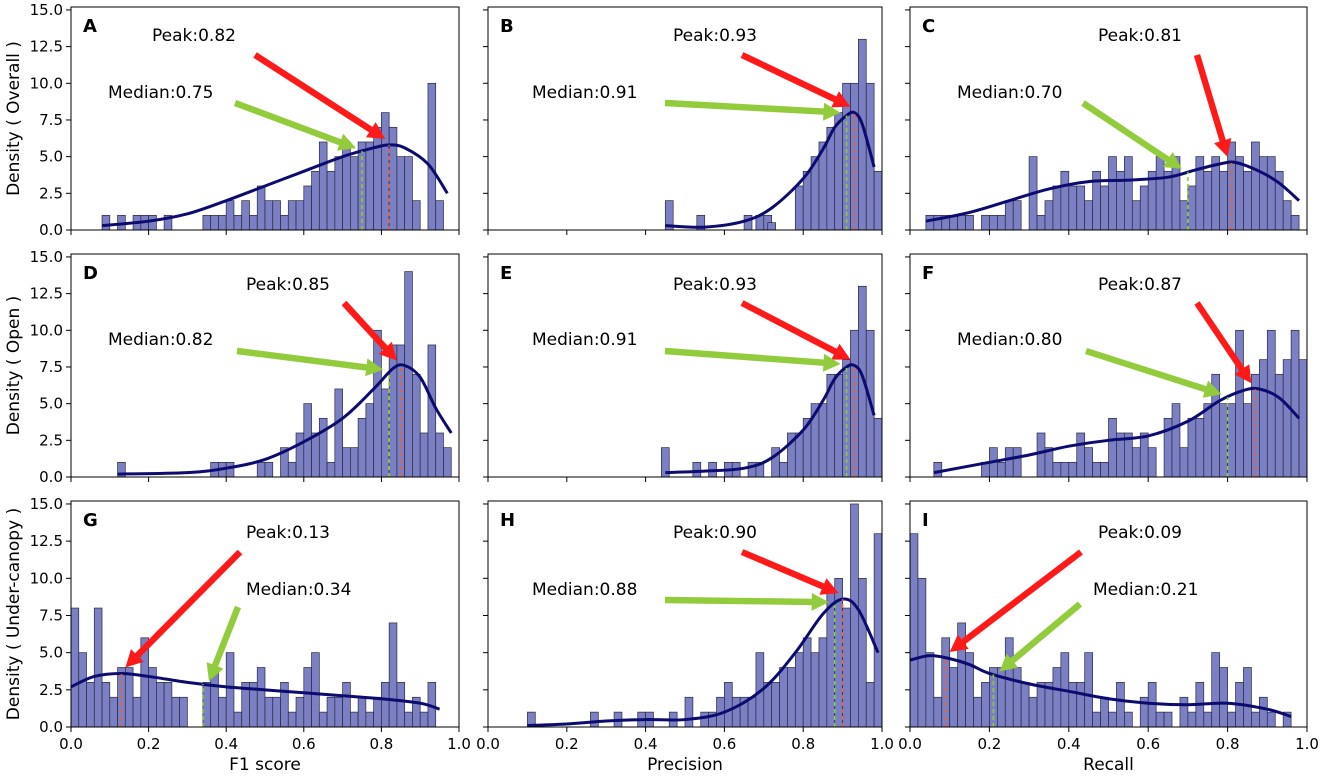 This screenshot has width=1325, height=776. What do you see at coordinates (51, 727) in the screenshot?
I see `y-tick-label: 0.0` at bounding box center [51, 727].